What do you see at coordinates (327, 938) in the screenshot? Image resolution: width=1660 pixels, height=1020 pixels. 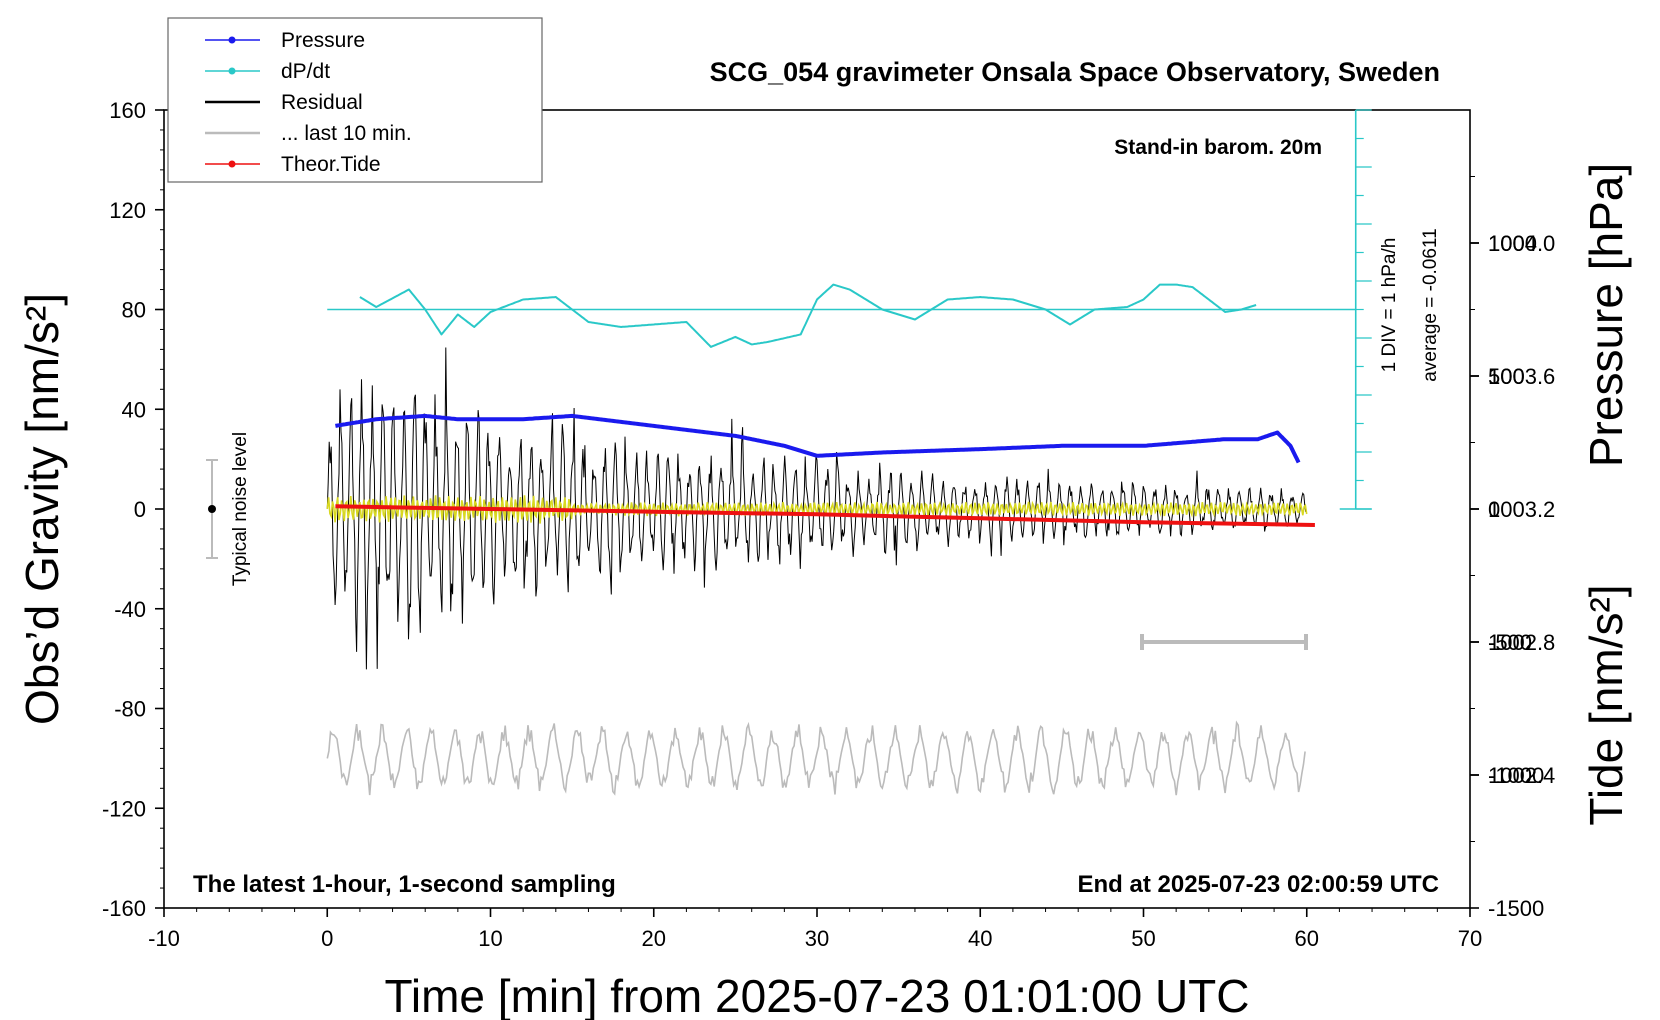 I see `x-tick-label: 0` at bounding box center [327, 938].